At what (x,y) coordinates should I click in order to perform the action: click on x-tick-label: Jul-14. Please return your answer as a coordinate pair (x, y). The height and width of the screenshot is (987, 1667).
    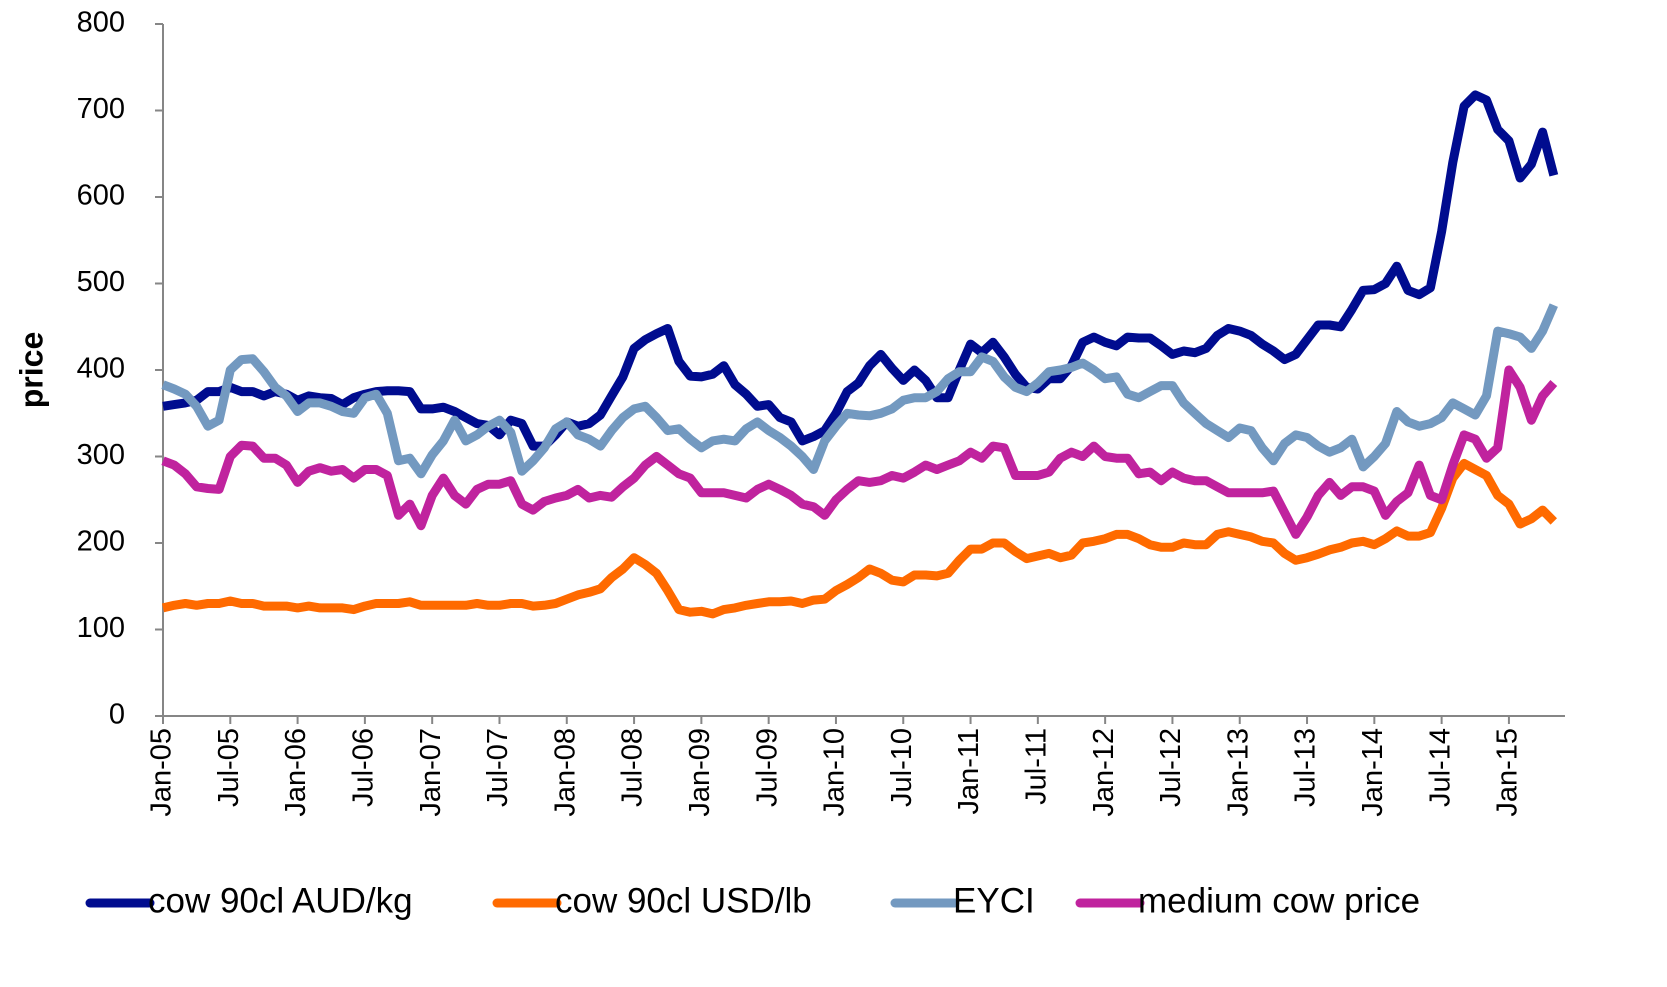
    Looking at the image, I should click on (1440, 767).